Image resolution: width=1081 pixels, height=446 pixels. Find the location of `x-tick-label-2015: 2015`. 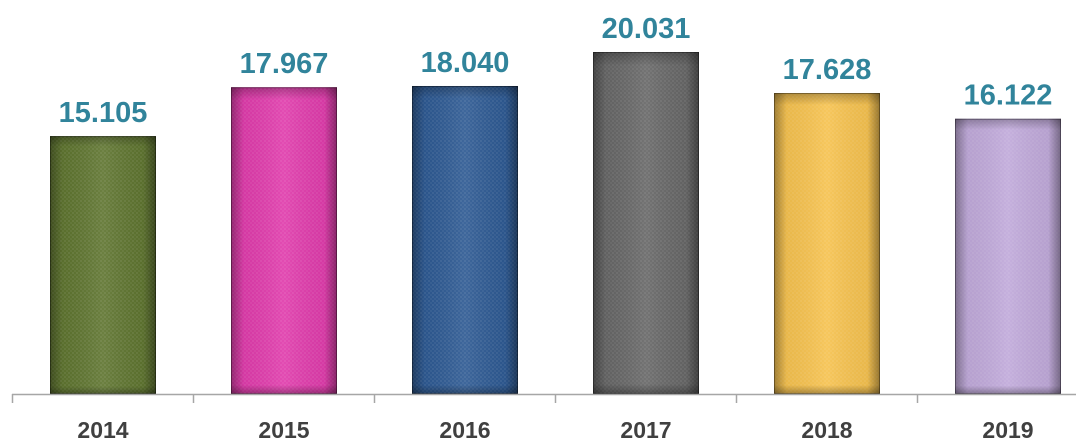

x-tick-label-2015: 2015 is located at coordinates (283, 430).